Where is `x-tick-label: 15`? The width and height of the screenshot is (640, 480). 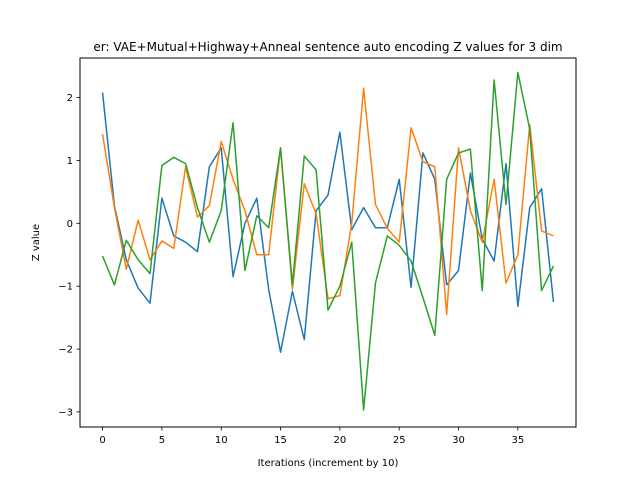 x-tick-label: 15 is located at coordinates (280, 440).